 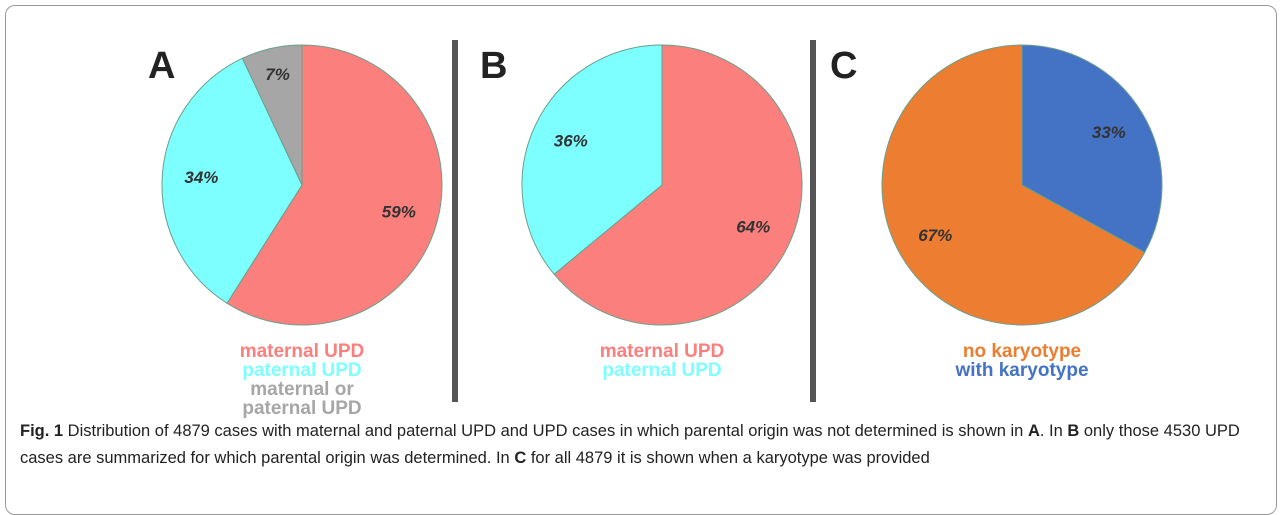 I want to click on slice-label: 67%, so click(x=935, y=235).